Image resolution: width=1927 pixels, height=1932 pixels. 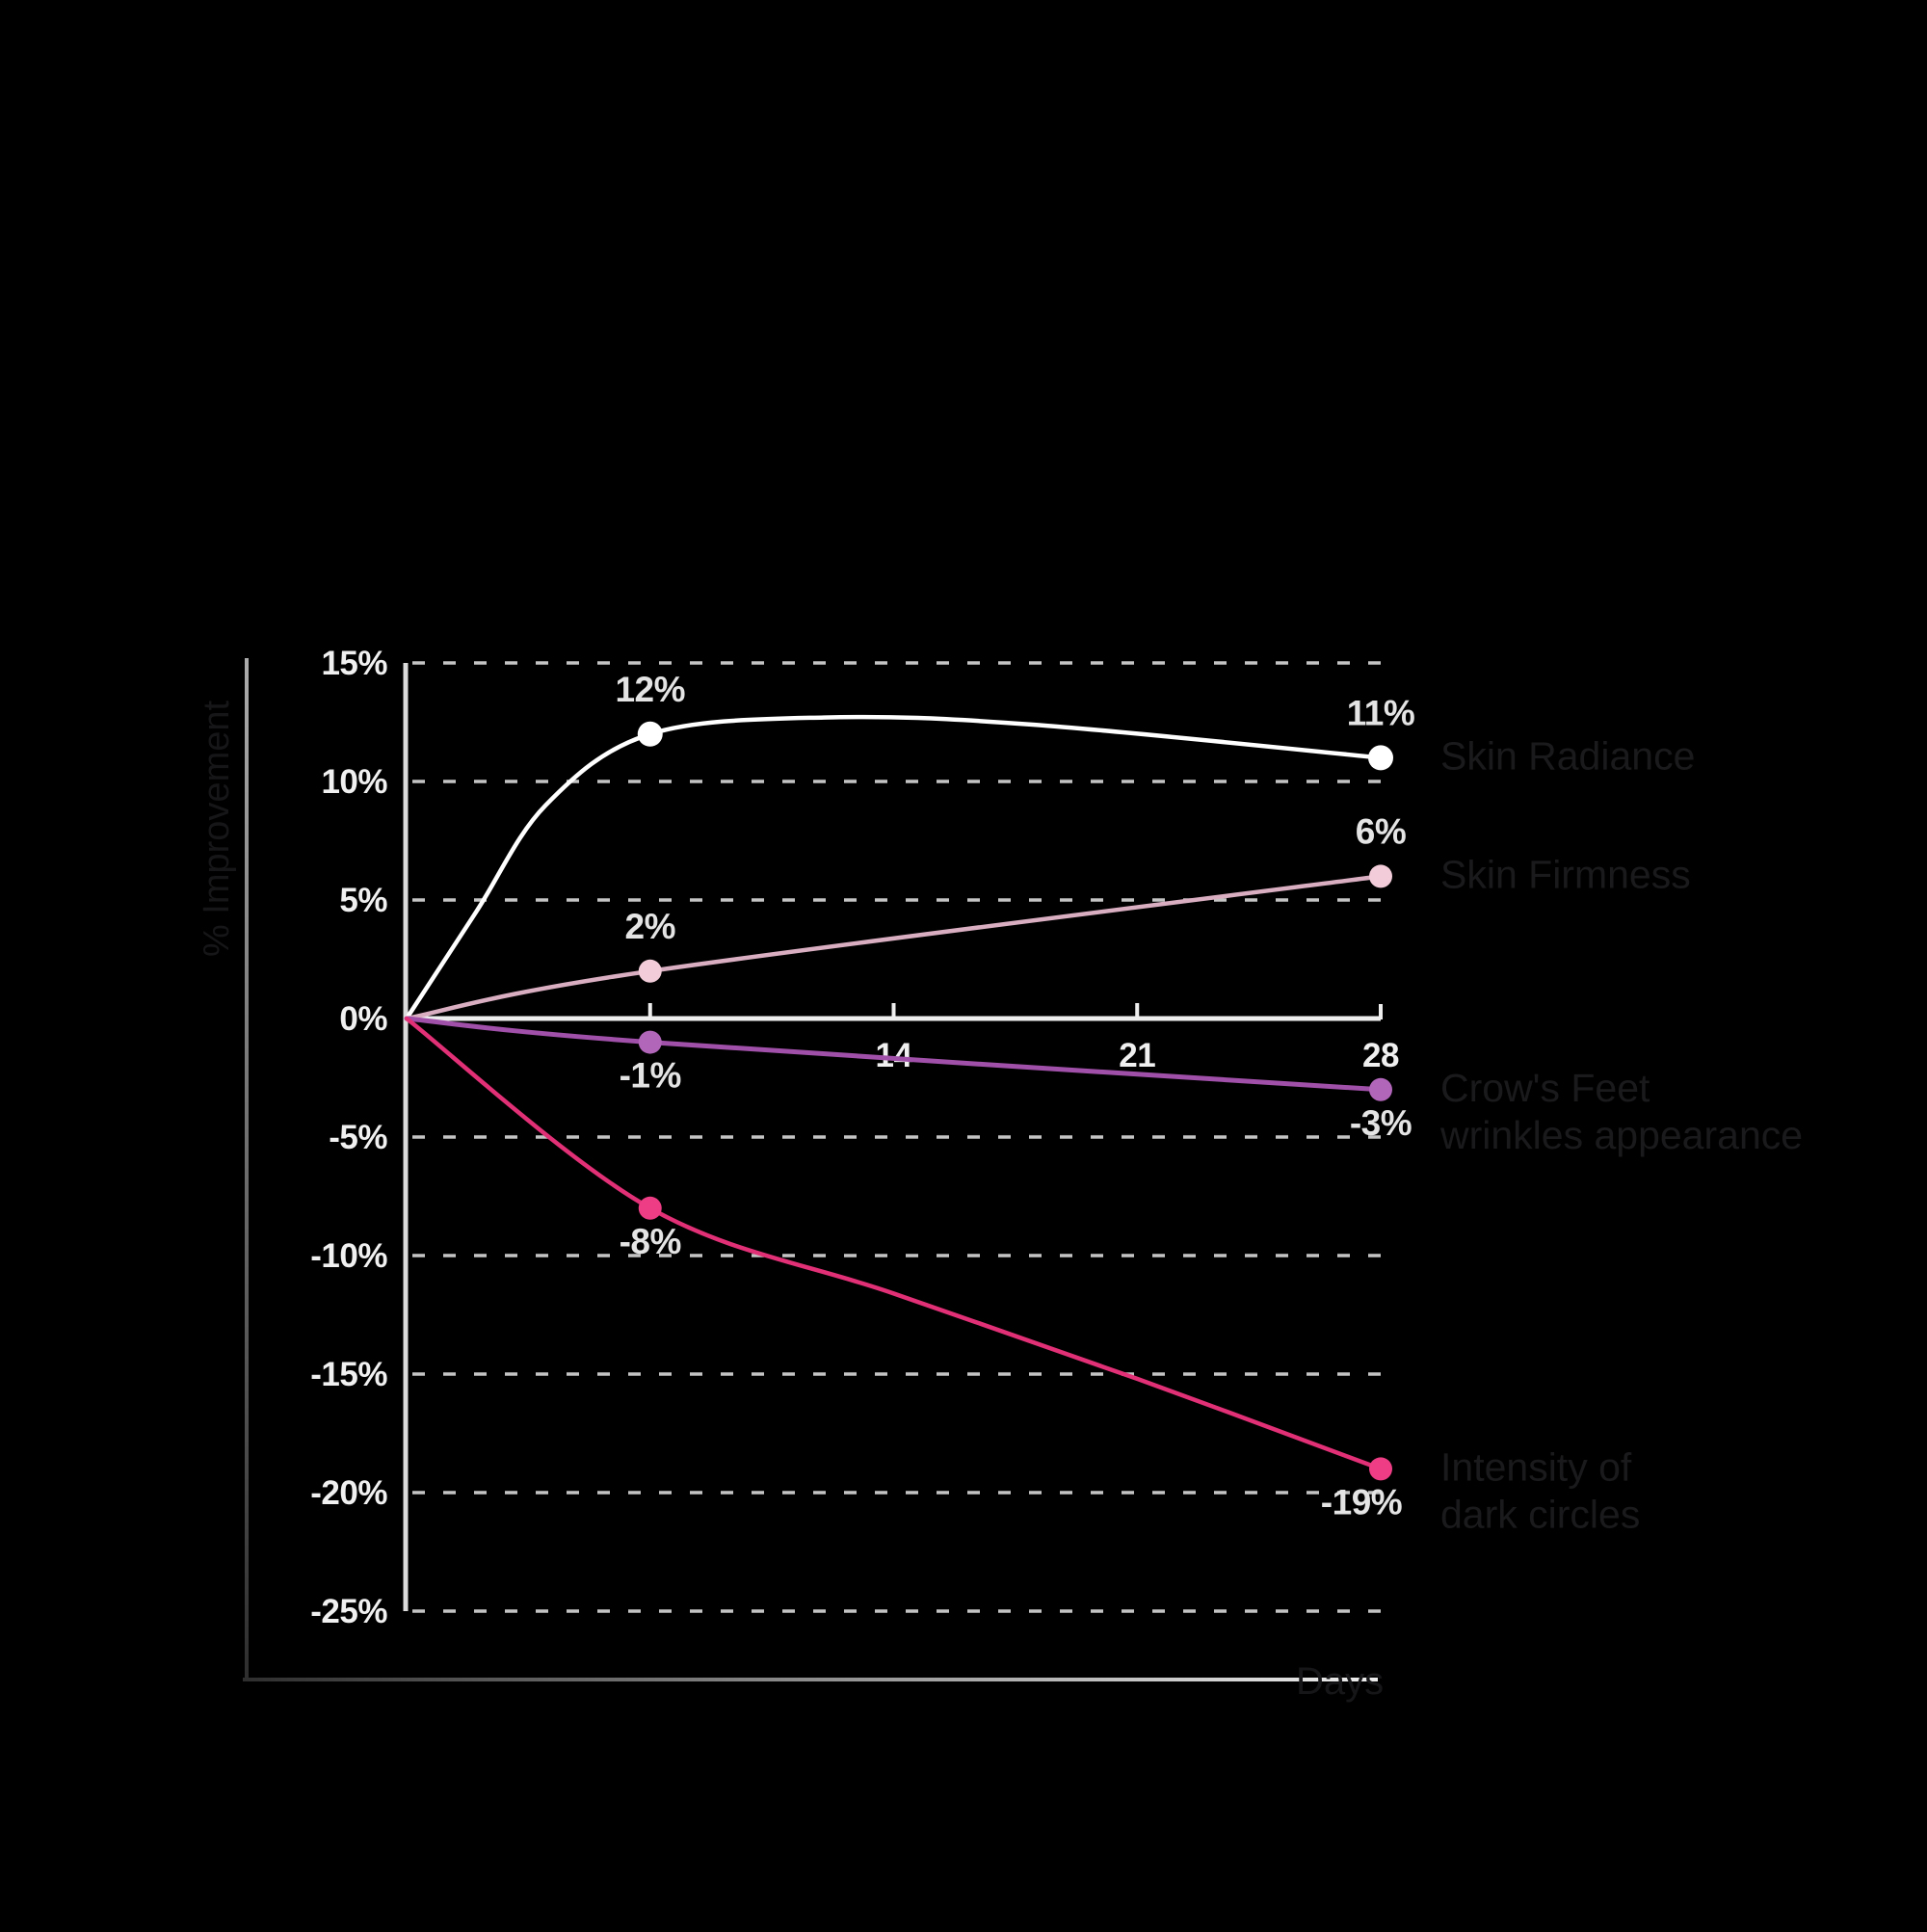 What do you see at coordinates (650, 1042) in the screenshot?
I see `data-point-crows-feet-day7` at bounding box center [650, 1042].